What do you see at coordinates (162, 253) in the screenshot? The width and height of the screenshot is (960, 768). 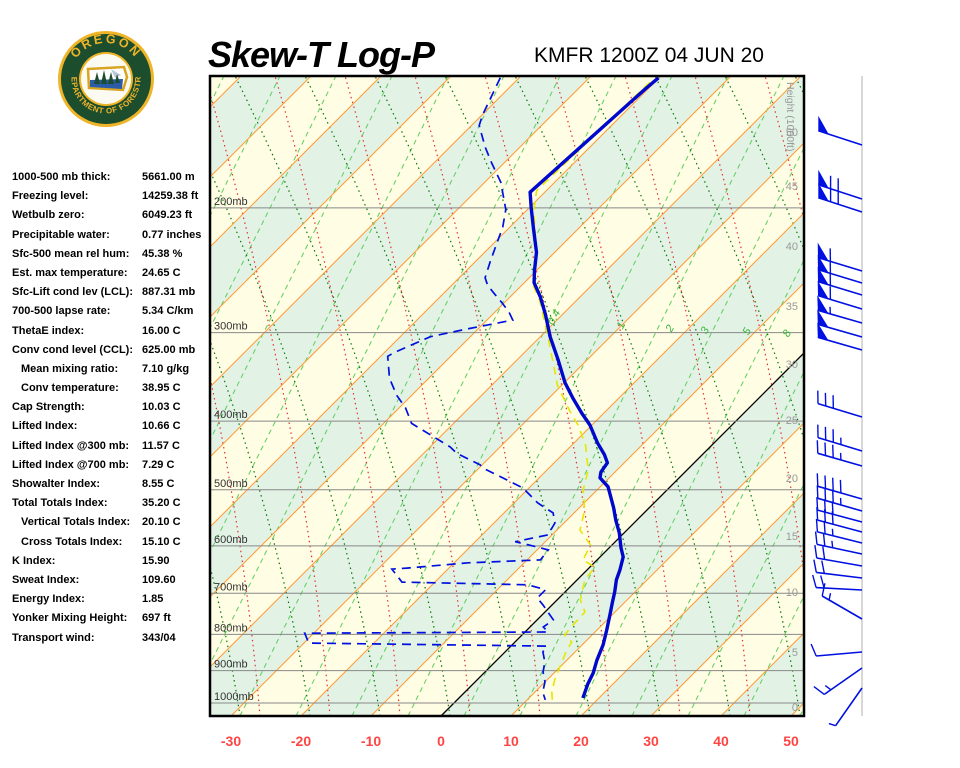 I see `index-value: 45.38 %` at bounding box center [162, 253].